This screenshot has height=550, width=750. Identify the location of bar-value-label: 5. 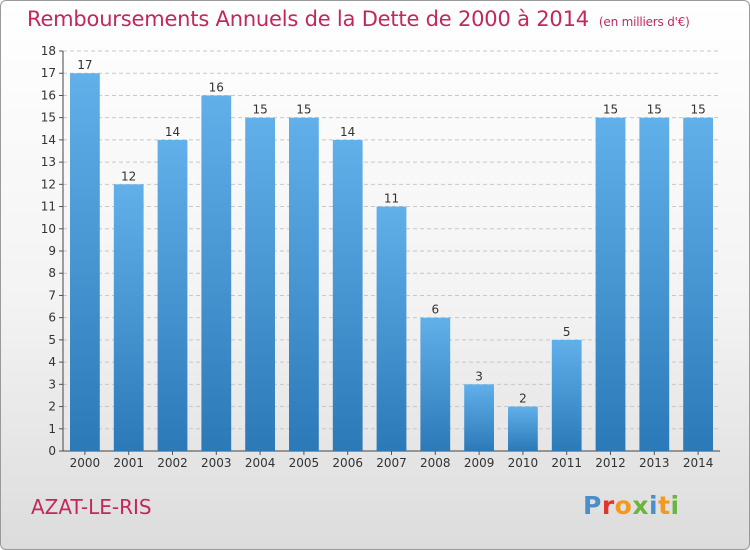
(567, 332).